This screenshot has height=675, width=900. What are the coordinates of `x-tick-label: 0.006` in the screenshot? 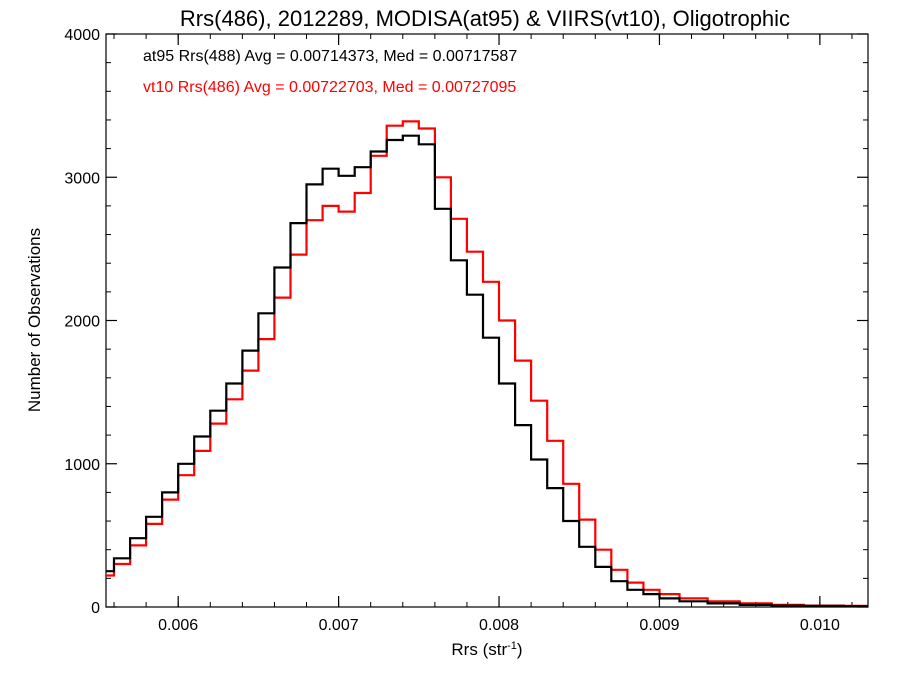 It's located at (178, 625).